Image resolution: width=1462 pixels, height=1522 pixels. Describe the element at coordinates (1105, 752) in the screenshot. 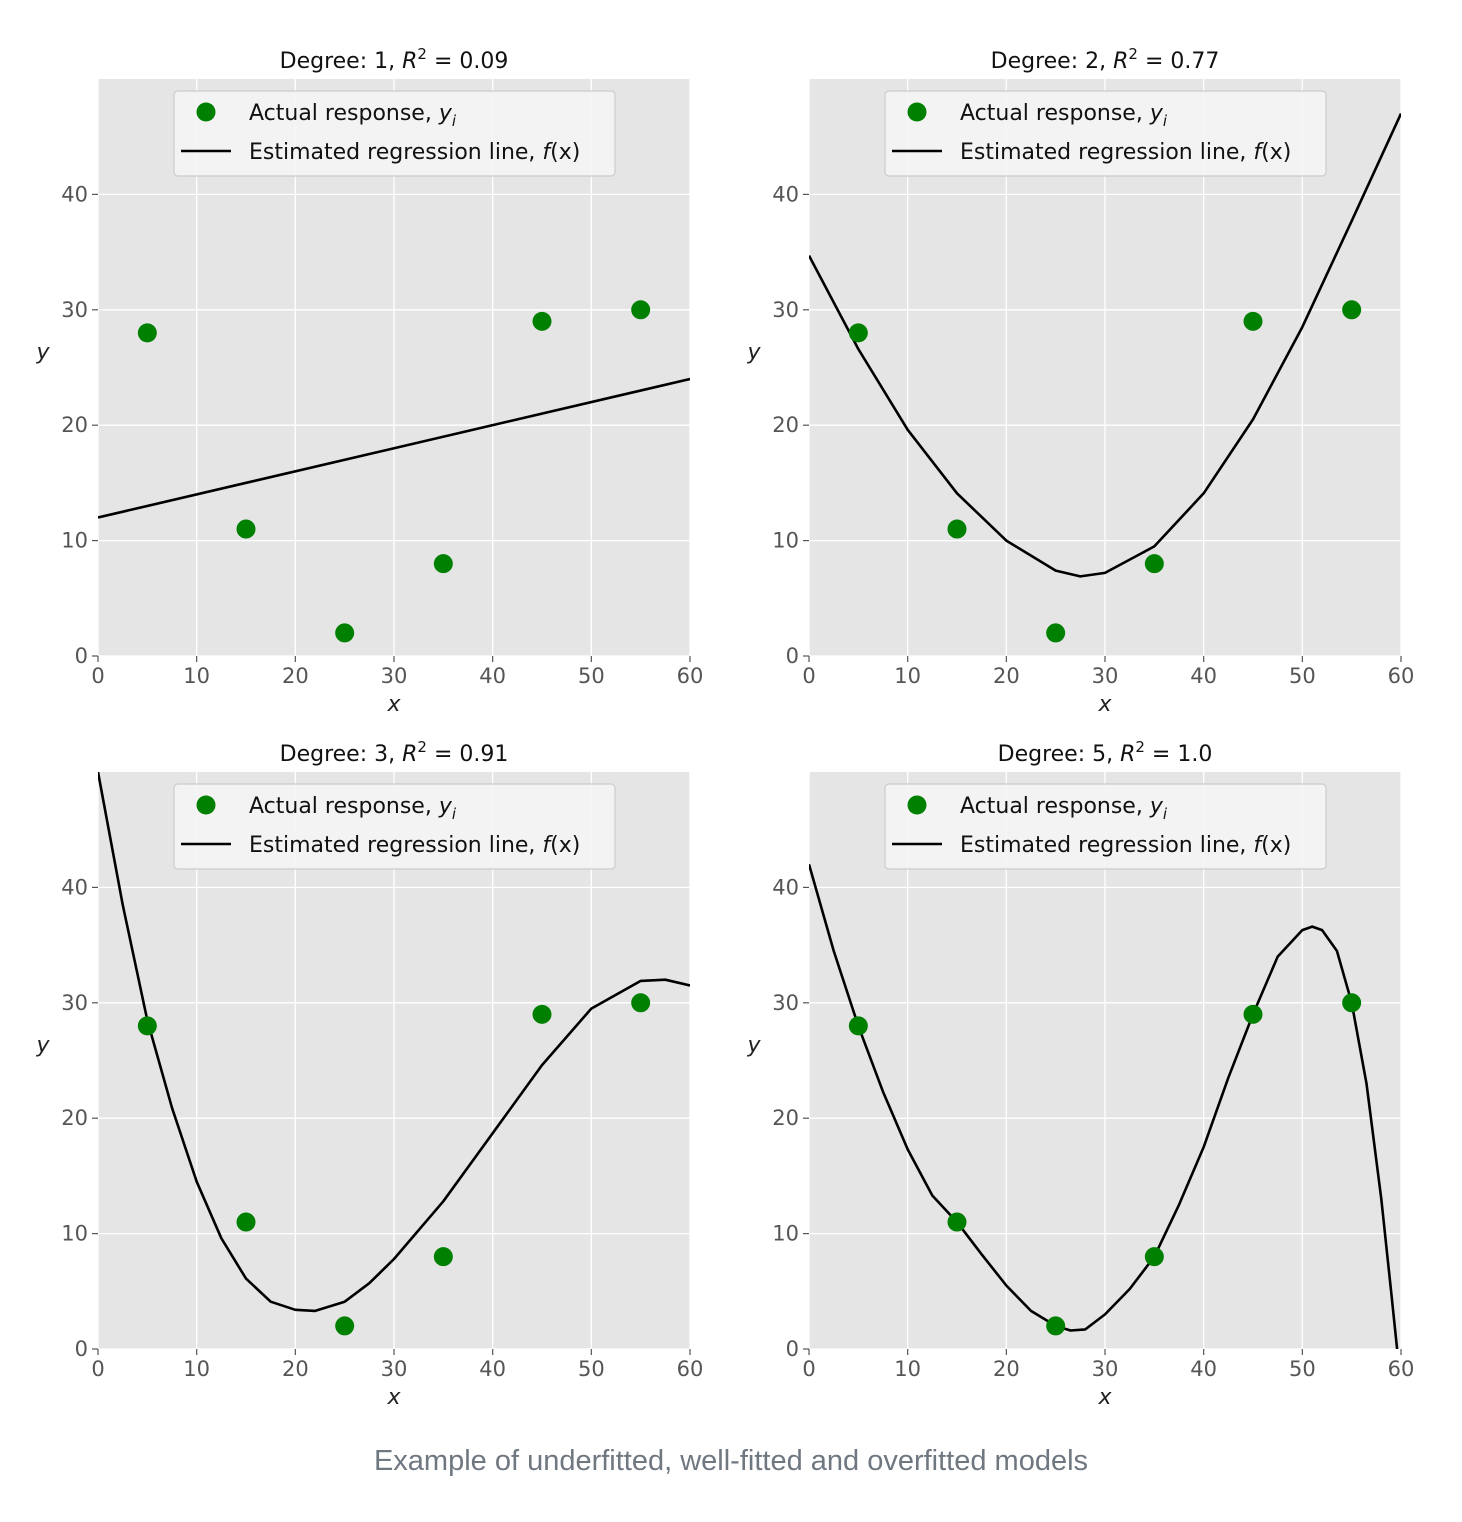

I see `chart-title: Degree: 5, R2 = 1.0` at that location.